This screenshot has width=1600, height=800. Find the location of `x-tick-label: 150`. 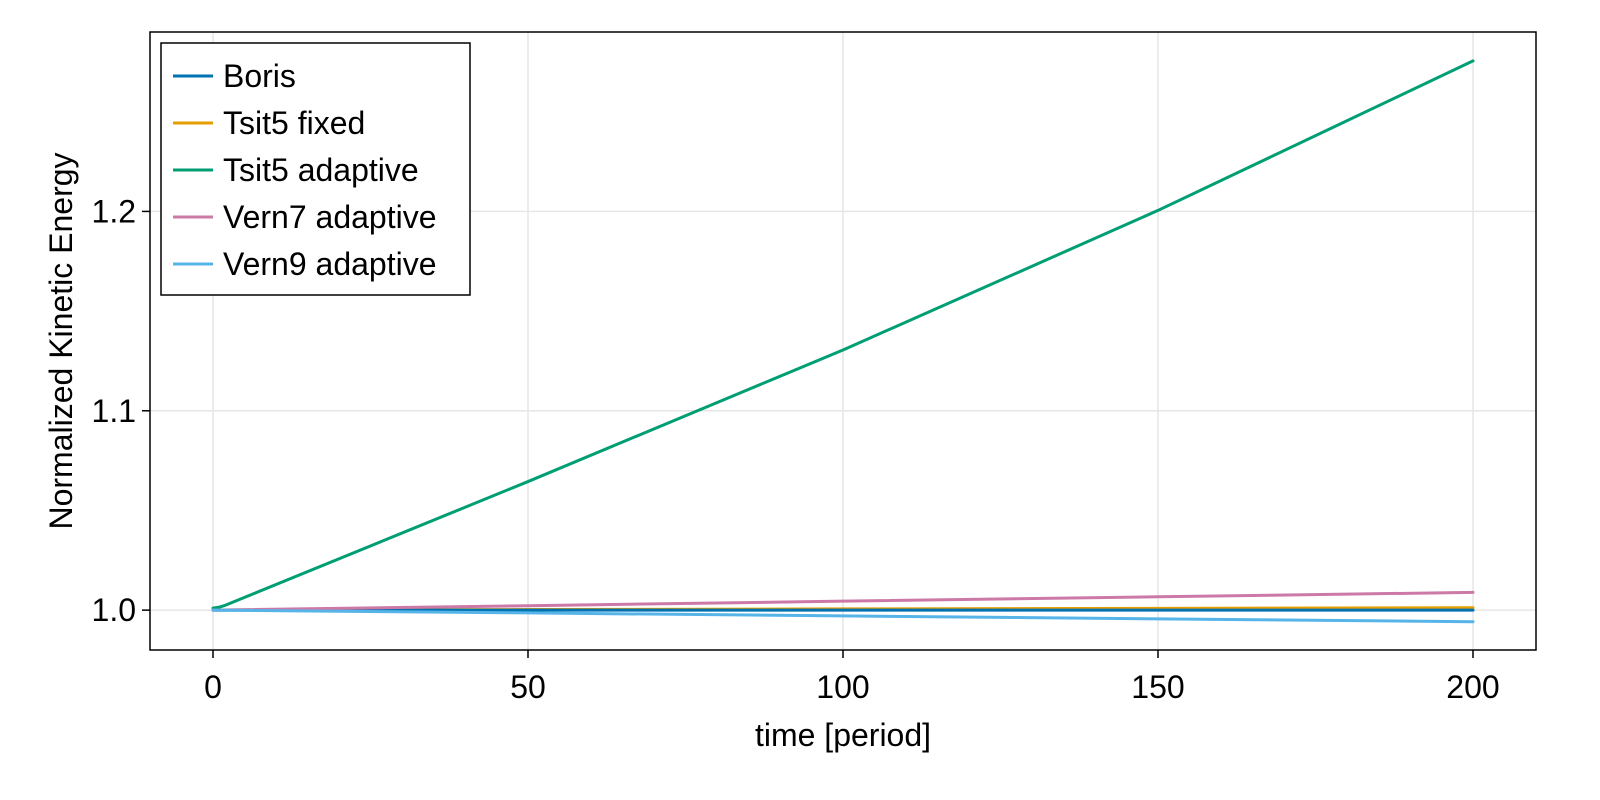

x-tick-label: 150 is located at coordinates (1157, 687).